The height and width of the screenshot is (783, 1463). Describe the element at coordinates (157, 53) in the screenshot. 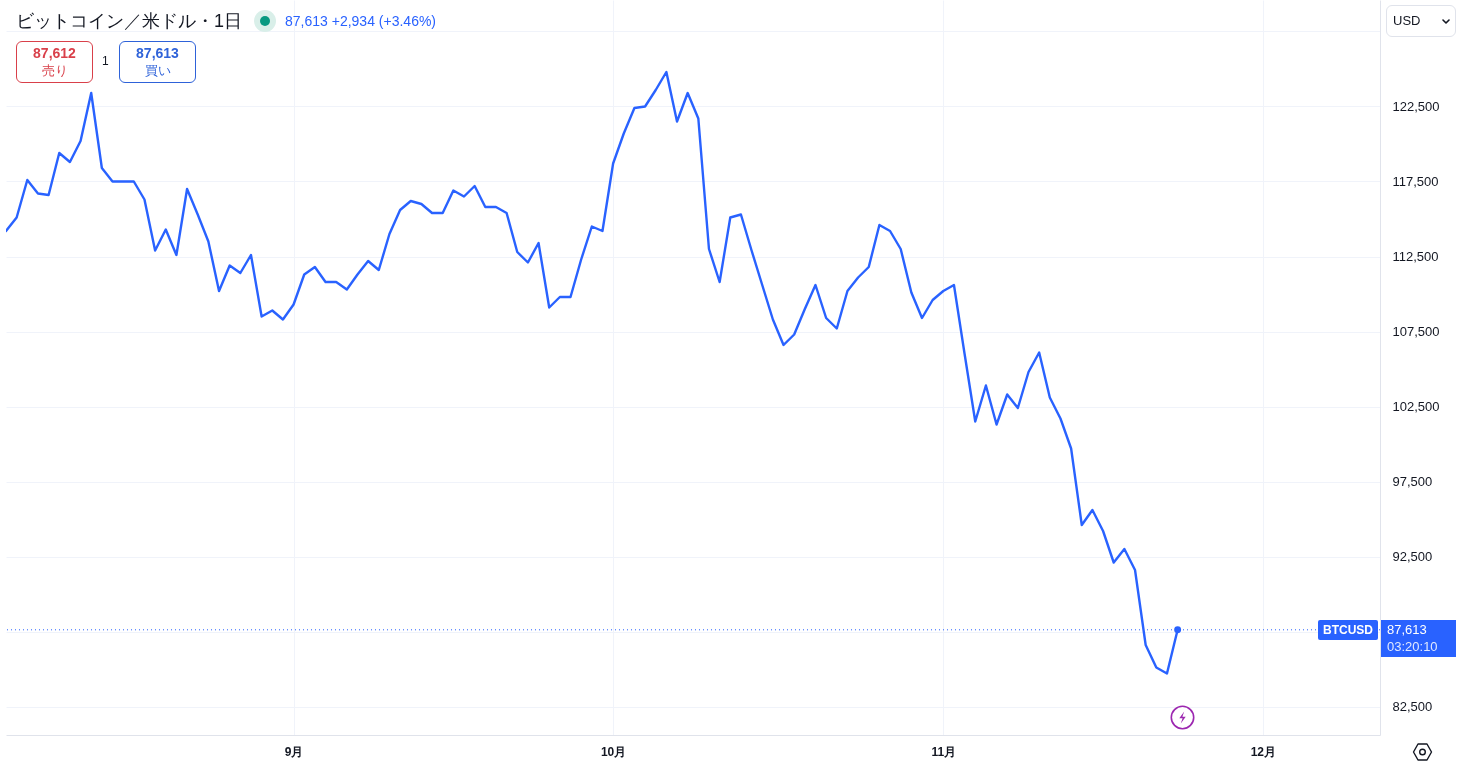

I see `annotation: 87,613` at that location.